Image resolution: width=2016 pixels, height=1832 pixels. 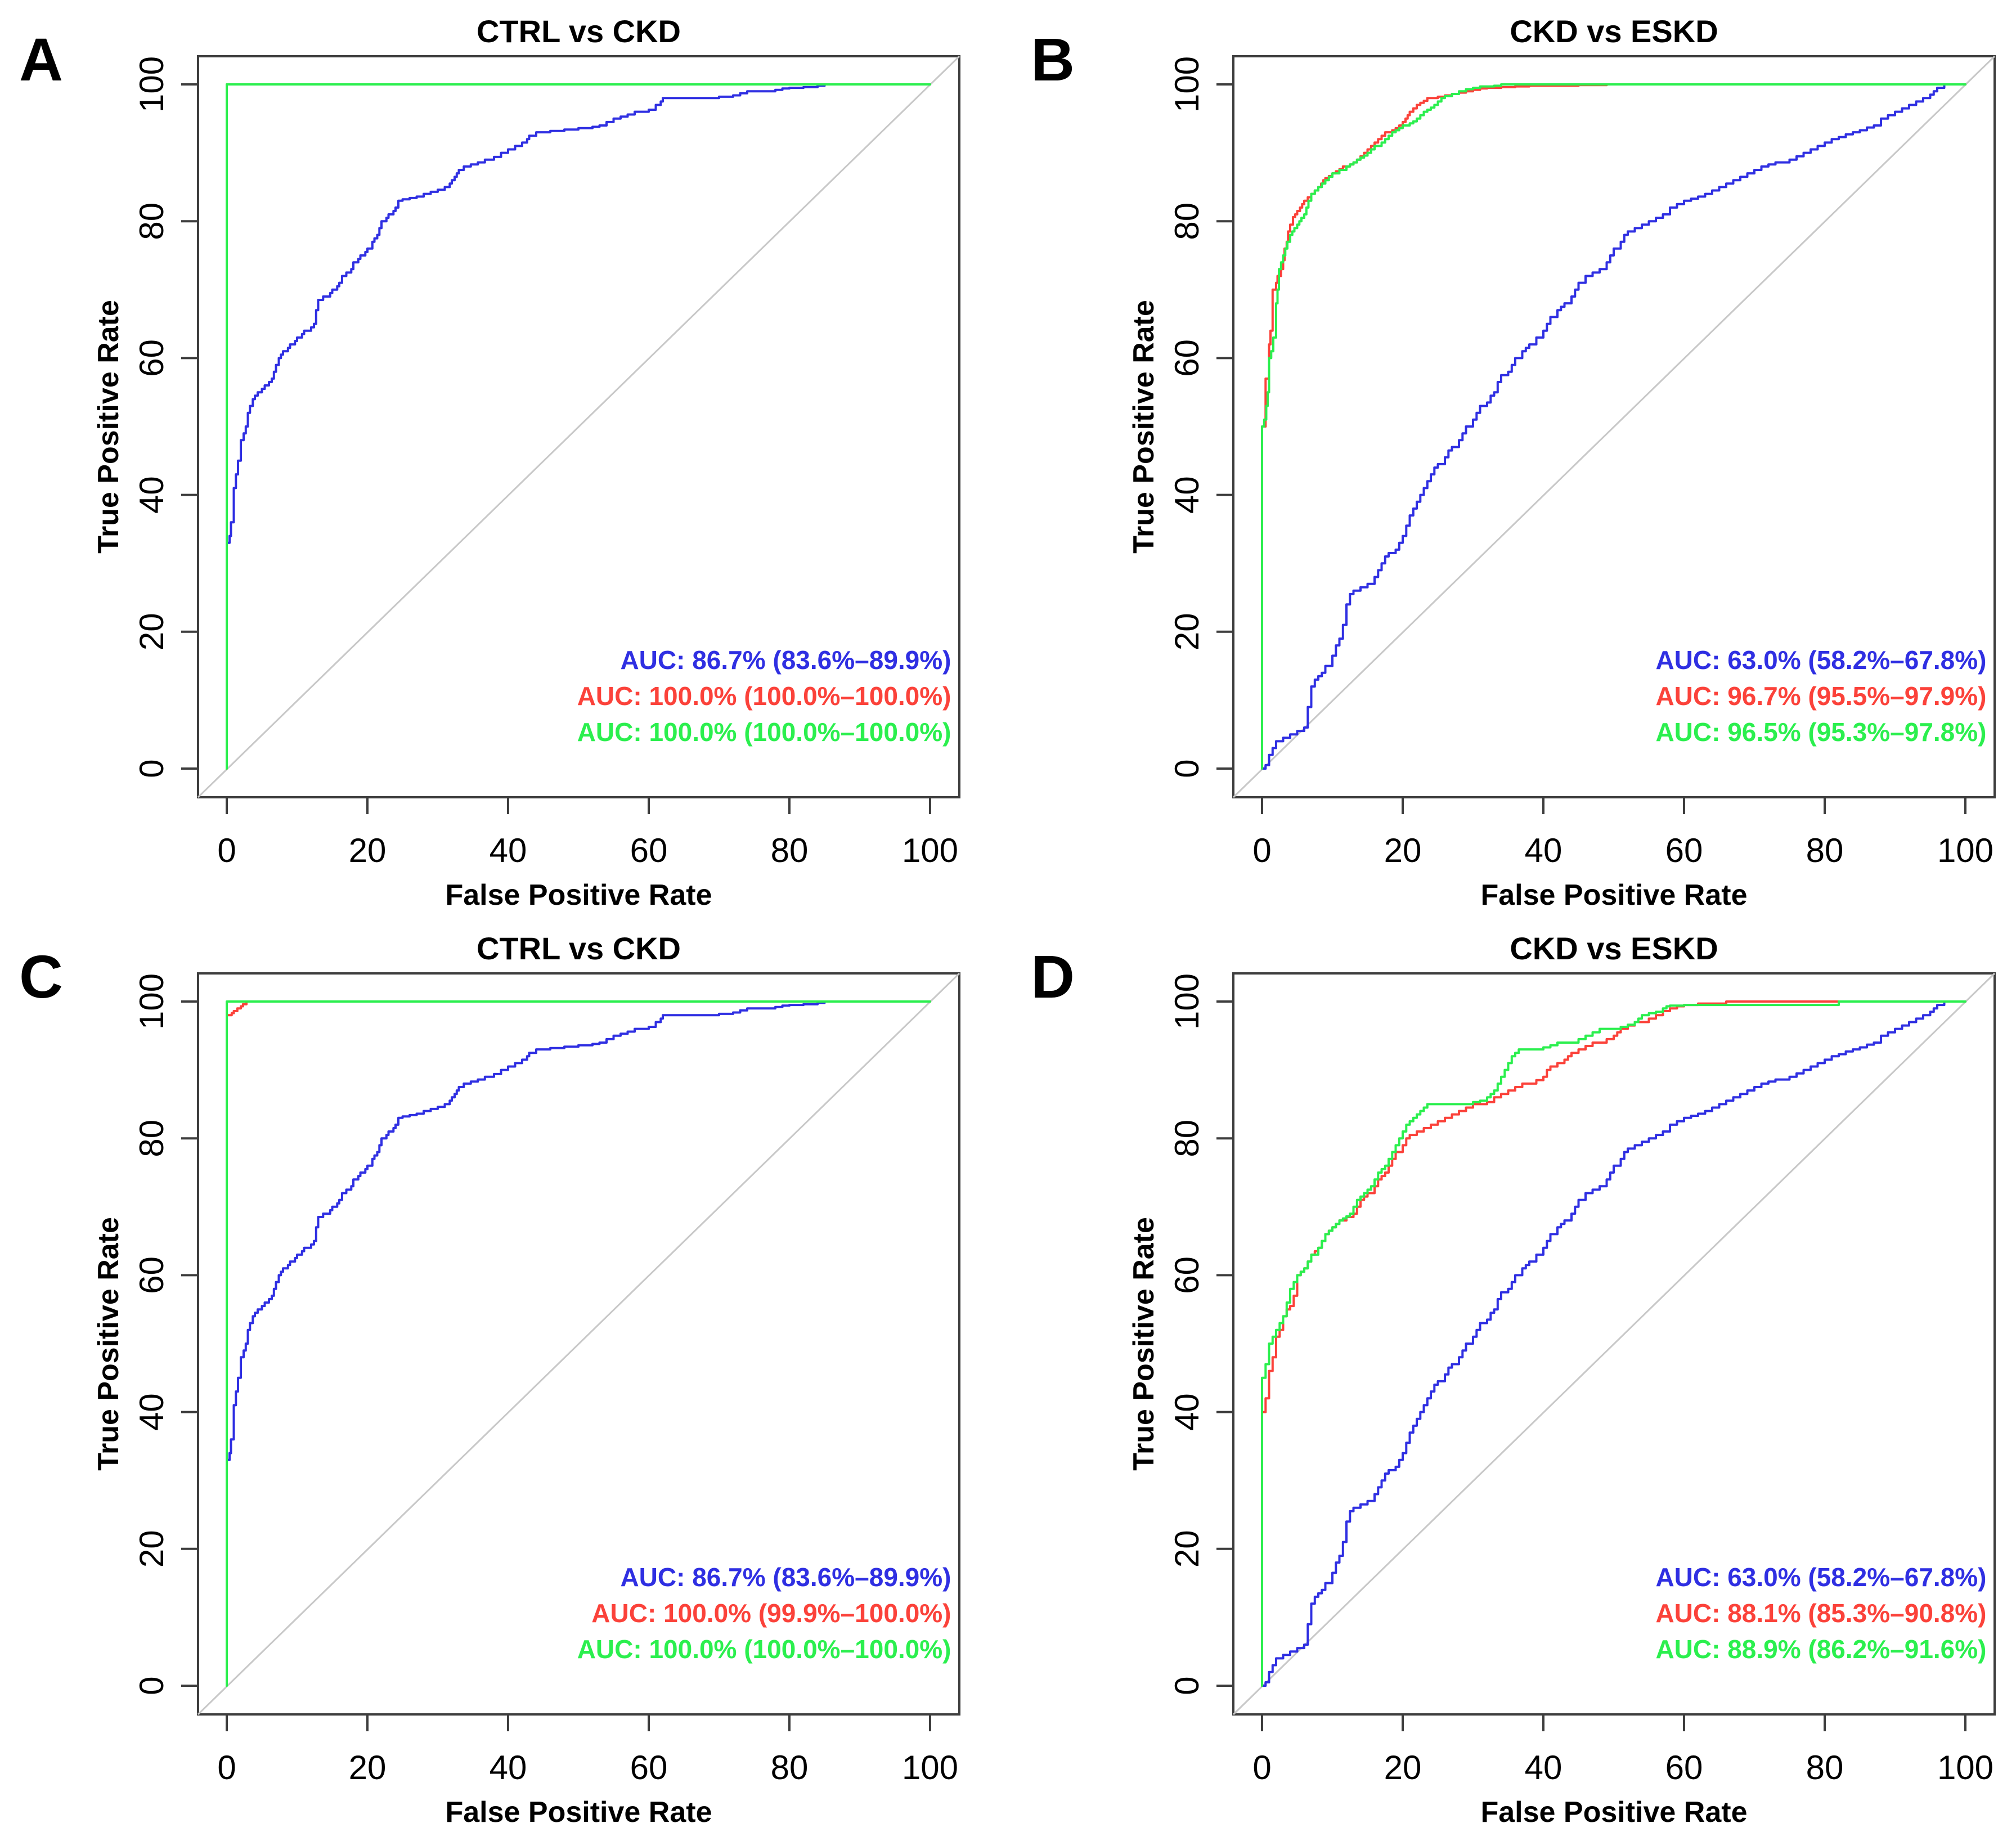 I want to click on legend-entry-red: AUC: 100.0% (100.0%–100.0%), so click(x=764, y=696).